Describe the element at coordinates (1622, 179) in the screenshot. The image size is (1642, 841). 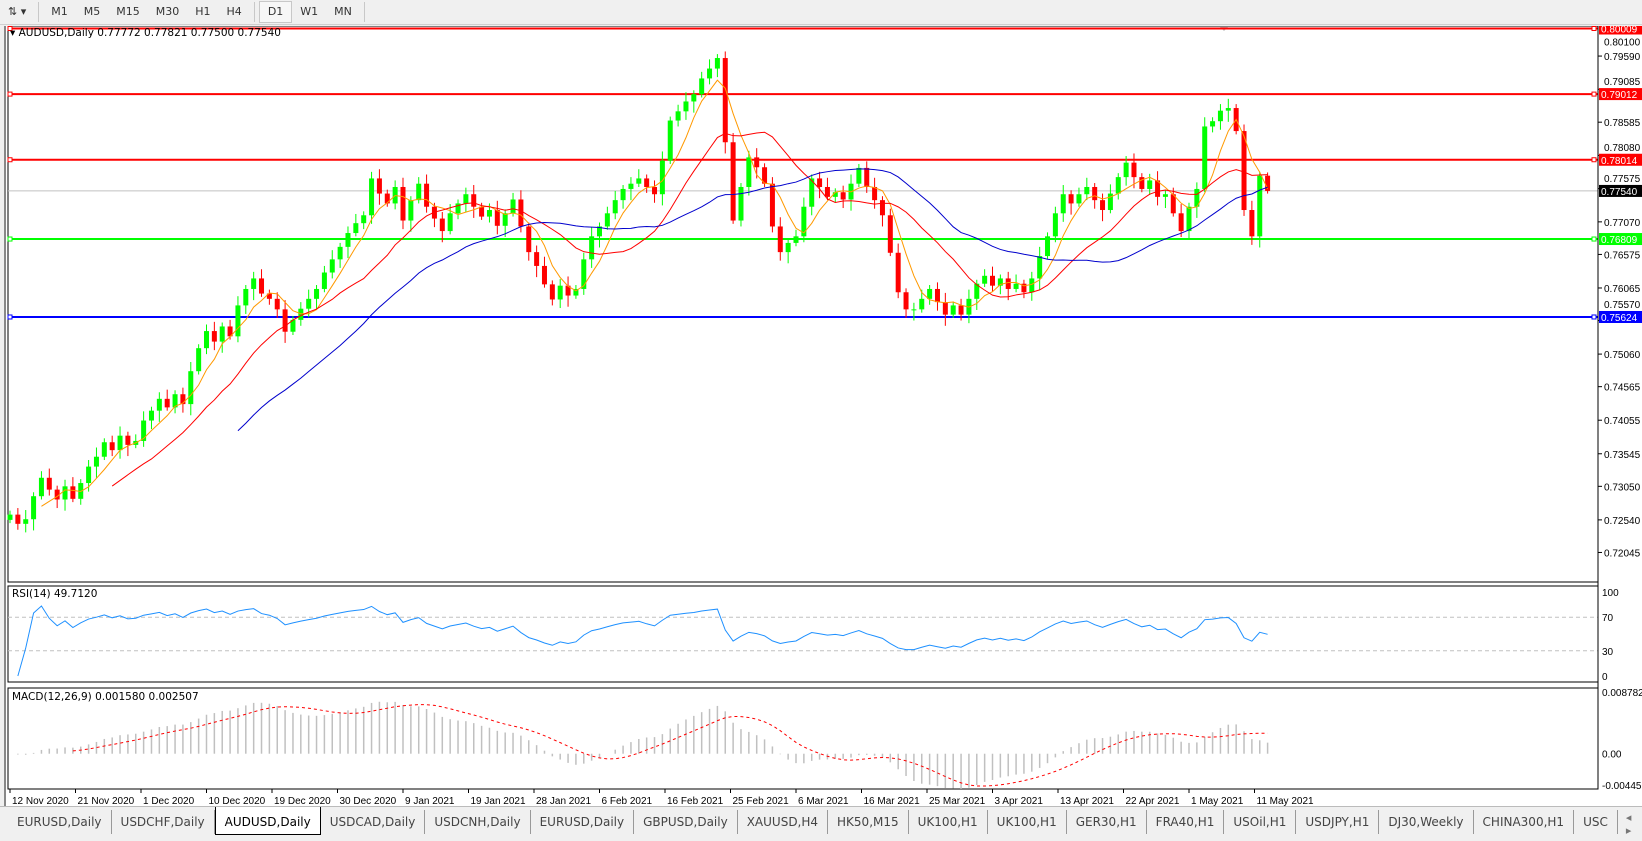
I see `price-tick-label: 0.77575` at that location.